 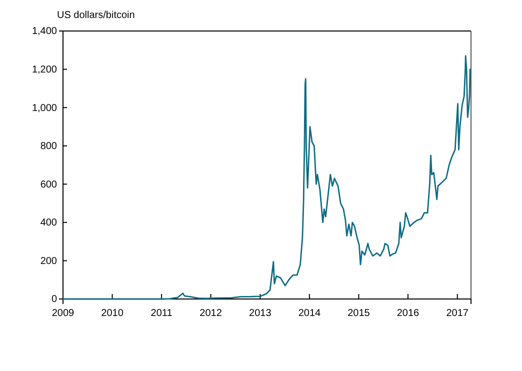 What do you see at coordinates (457, 313) in the screenshot?
I see `x-tick-label: 2017` at bounding box center [457, 313].